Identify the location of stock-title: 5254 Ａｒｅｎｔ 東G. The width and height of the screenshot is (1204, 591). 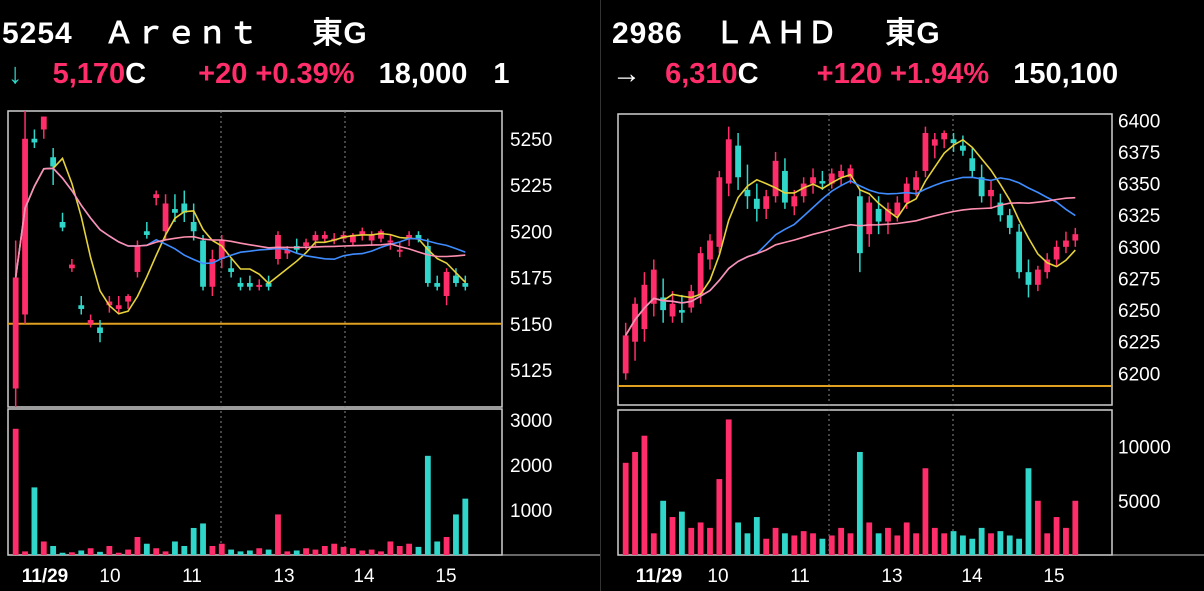
(185, 30).